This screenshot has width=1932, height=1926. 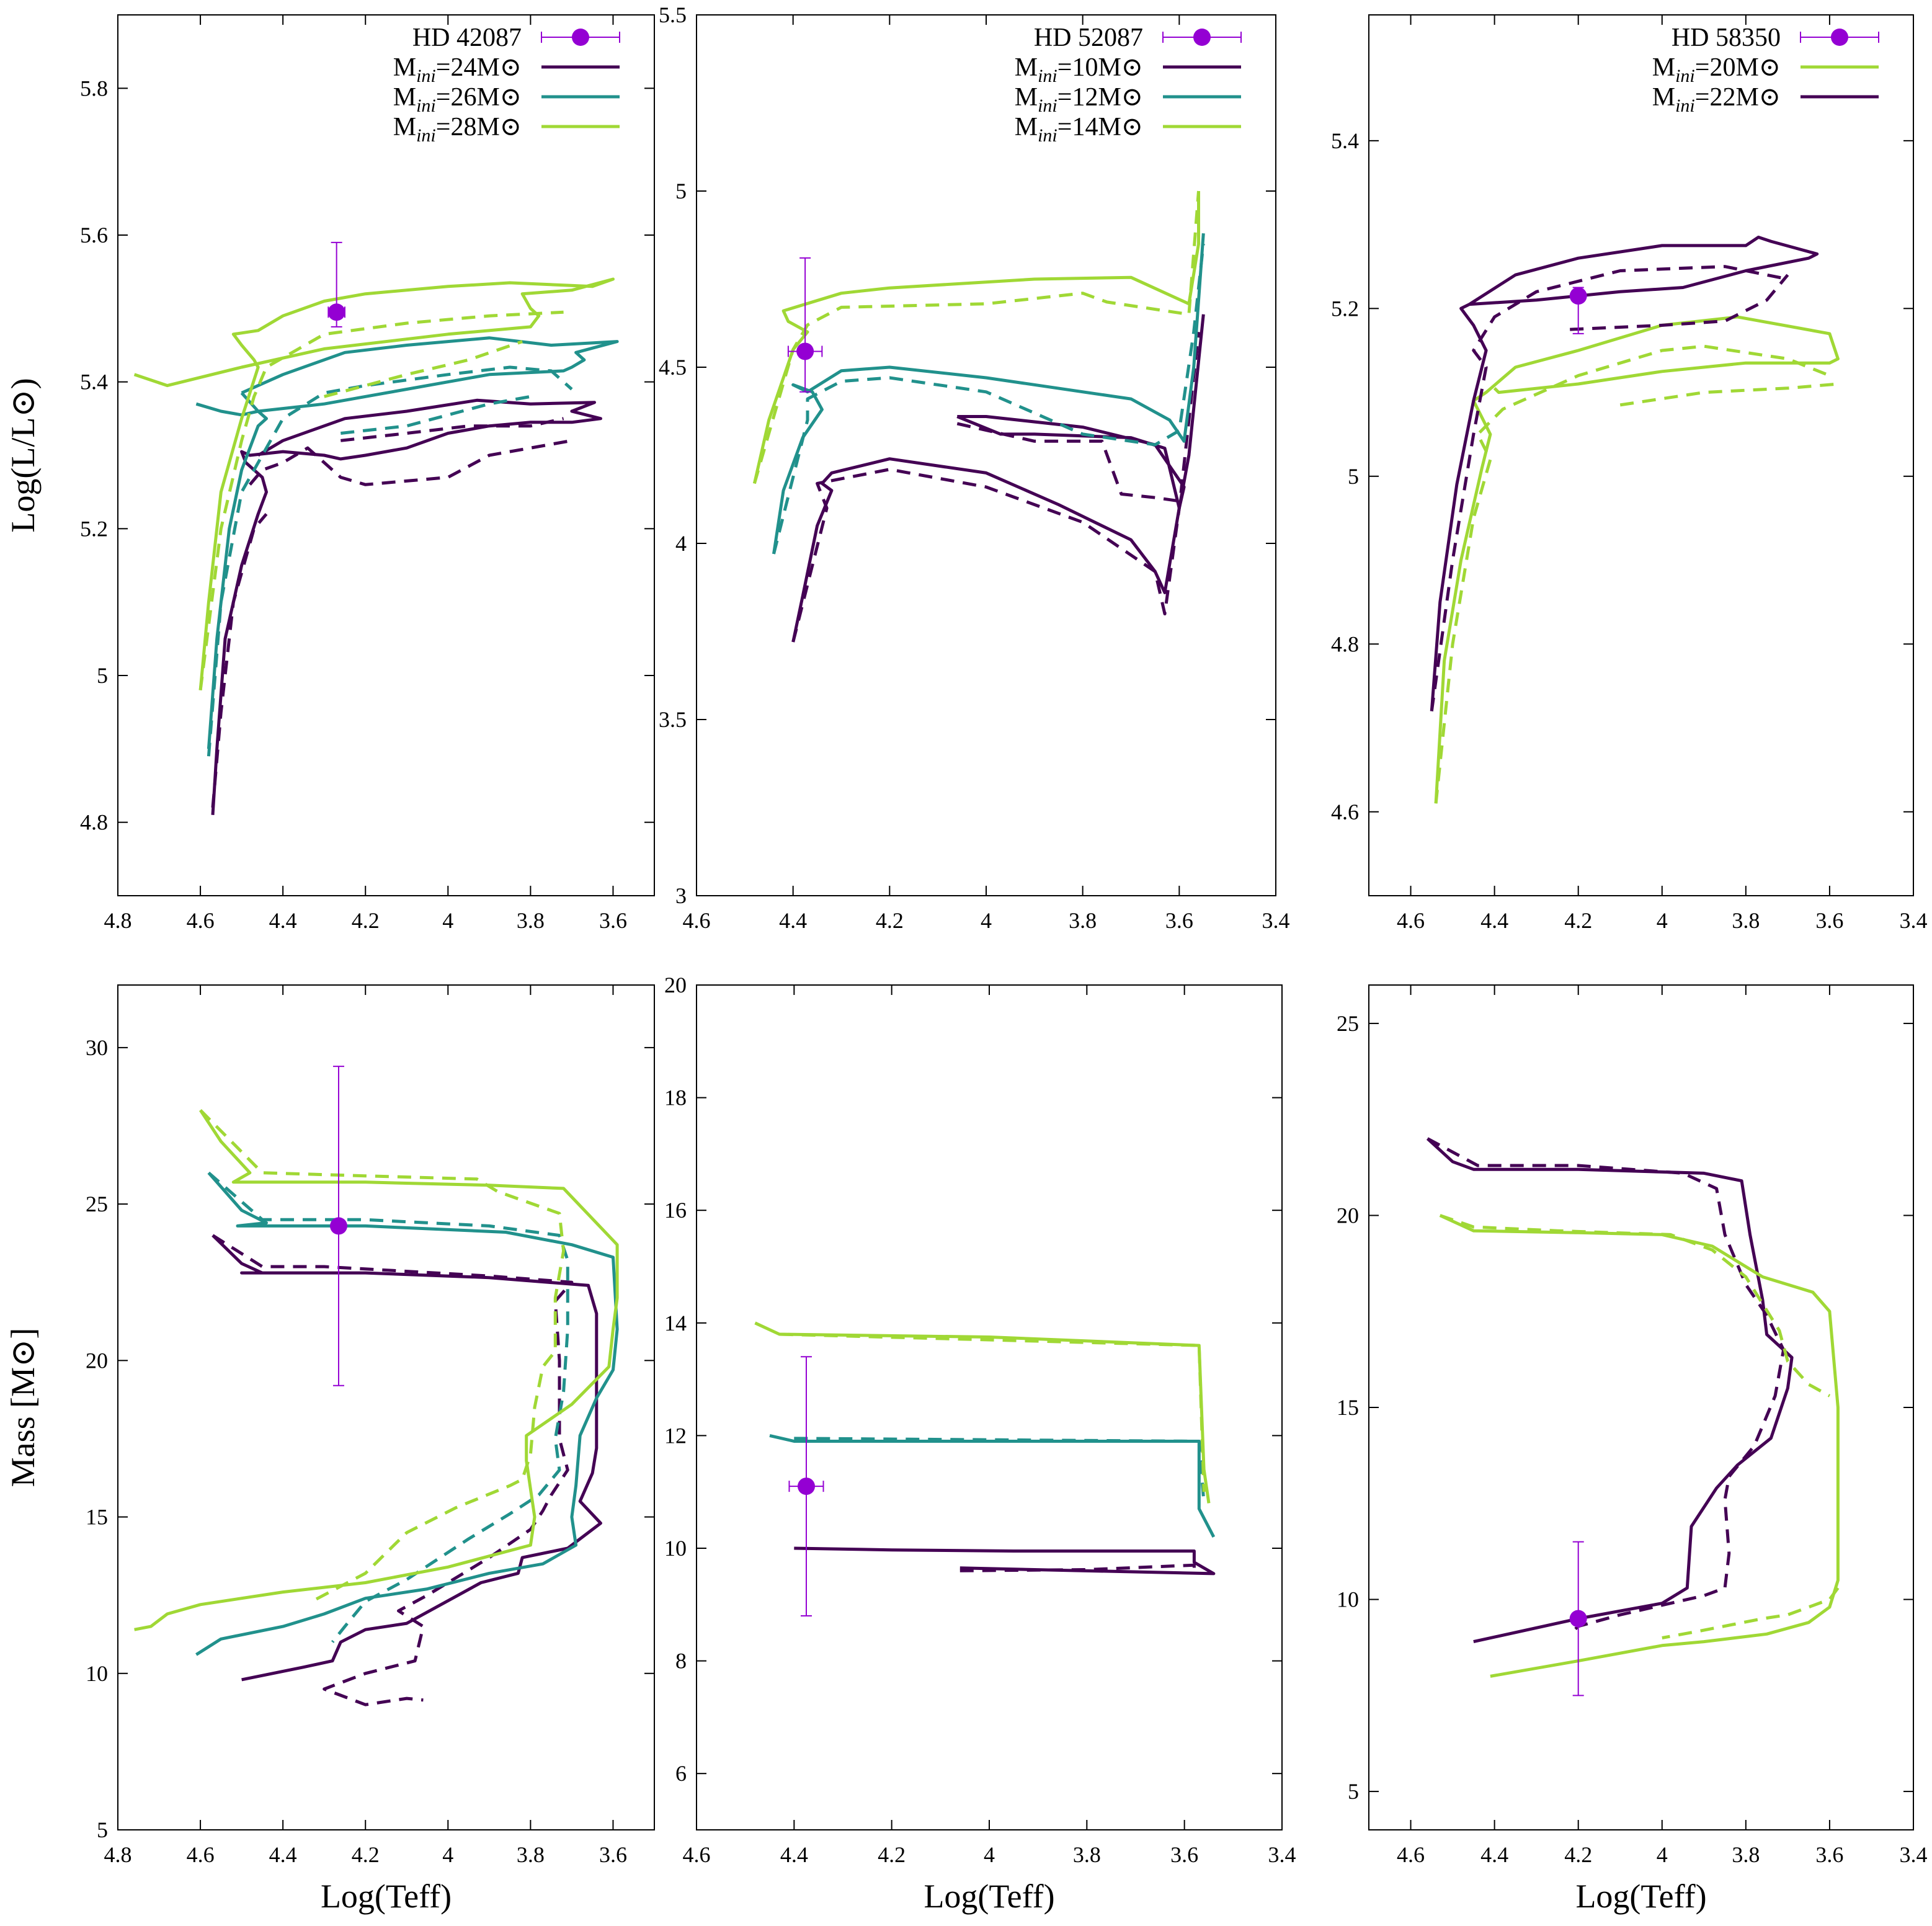 I want to click on y-tick-label: 14, so click(x=676, y=1323).